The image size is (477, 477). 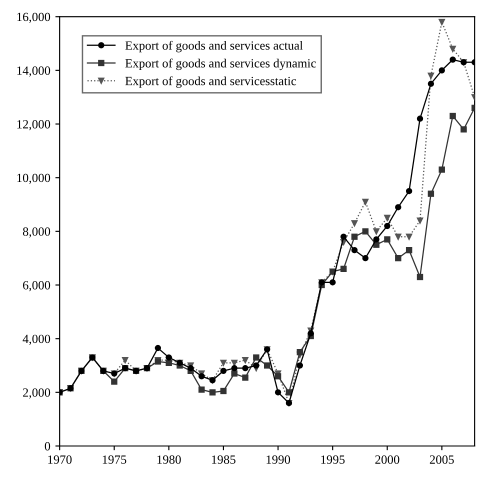 What do you see at coordinates (169, 459) in the screenshot?
I see `x-tick-label: 1980` at bounding box center [169, 459].